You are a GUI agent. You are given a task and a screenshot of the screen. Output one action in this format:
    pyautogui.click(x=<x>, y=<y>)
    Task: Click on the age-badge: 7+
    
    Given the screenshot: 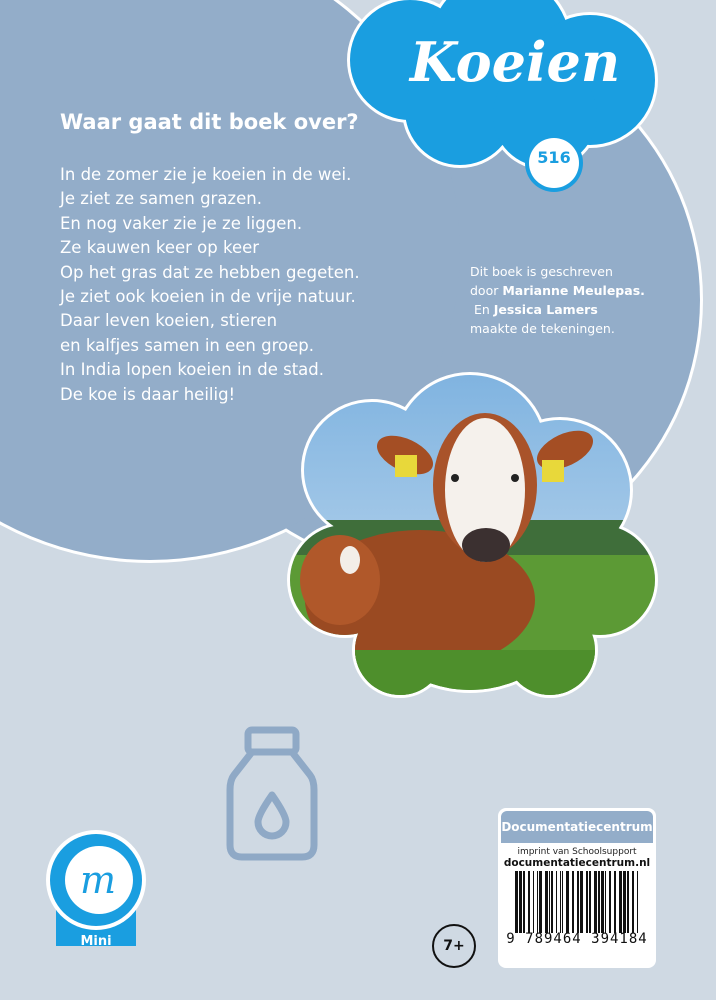 What is the action you would take?
    pyautogui.click(x=454, y=946)
    